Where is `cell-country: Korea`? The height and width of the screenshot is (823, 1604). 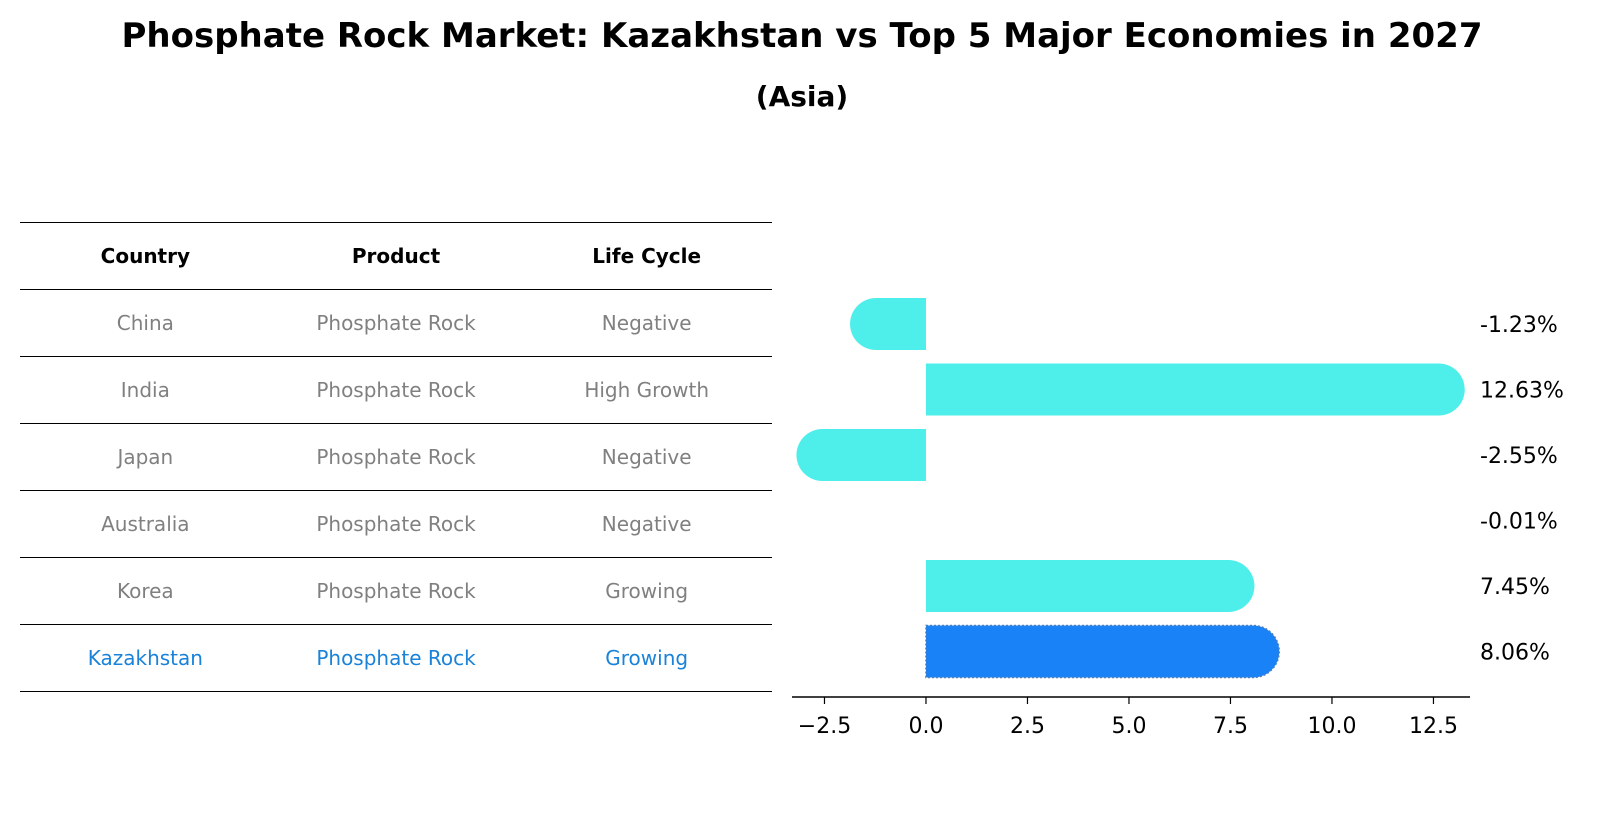
cell-country: Korea is located at coordinates (145, 591).